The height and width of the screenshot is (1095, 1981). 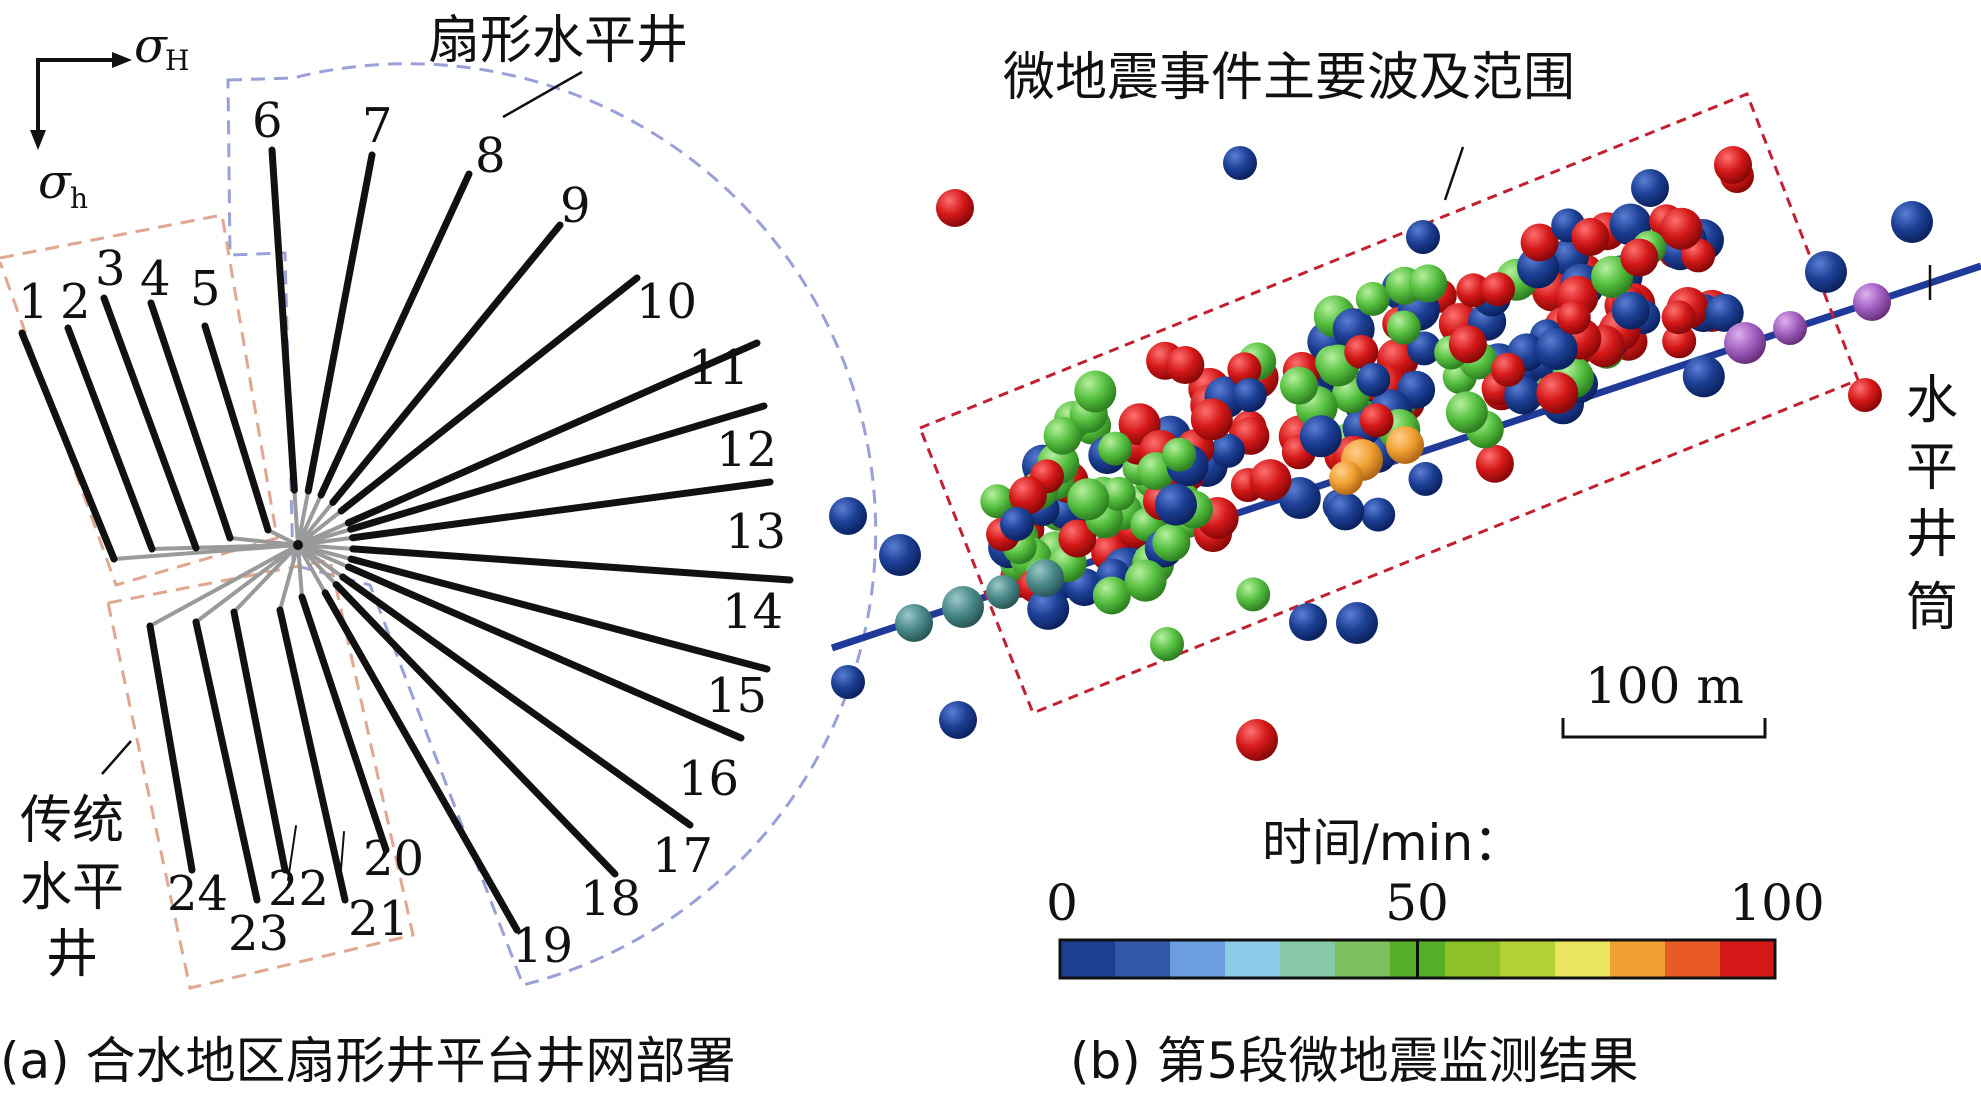 What do you see at coordinates (558, 41) in the screenshot?
I see `fan-well-group-label: 扇形水平井` at bounding box center [558, 41].